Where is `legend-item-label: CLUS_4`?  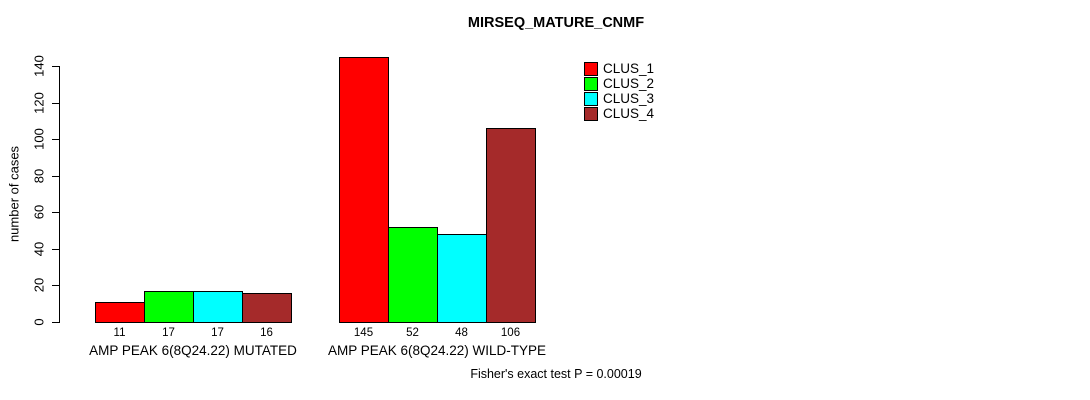 legend-item-label: CLUS_4 is located at coordinates (629, 113).